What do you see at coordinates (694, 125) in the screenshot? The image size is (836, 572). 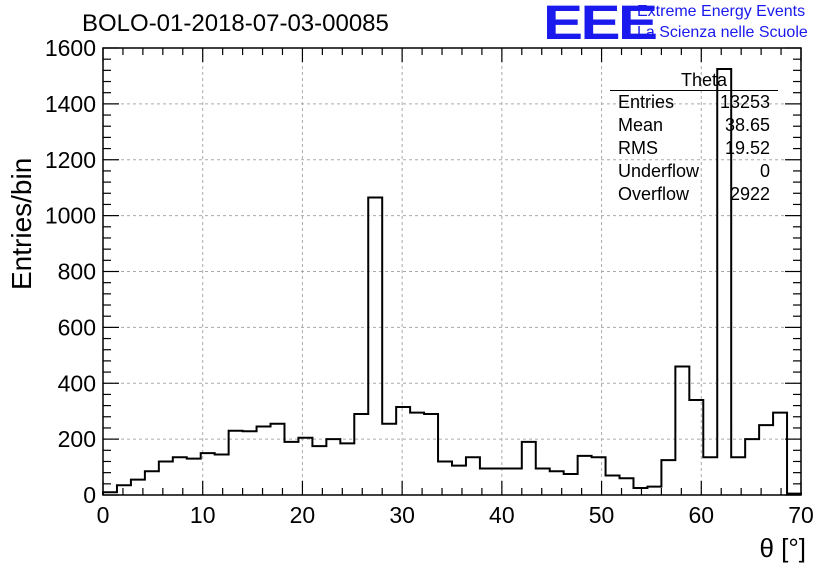 I see `stats-row-mean: Mean 38.65` at bounding box center [694, 125].